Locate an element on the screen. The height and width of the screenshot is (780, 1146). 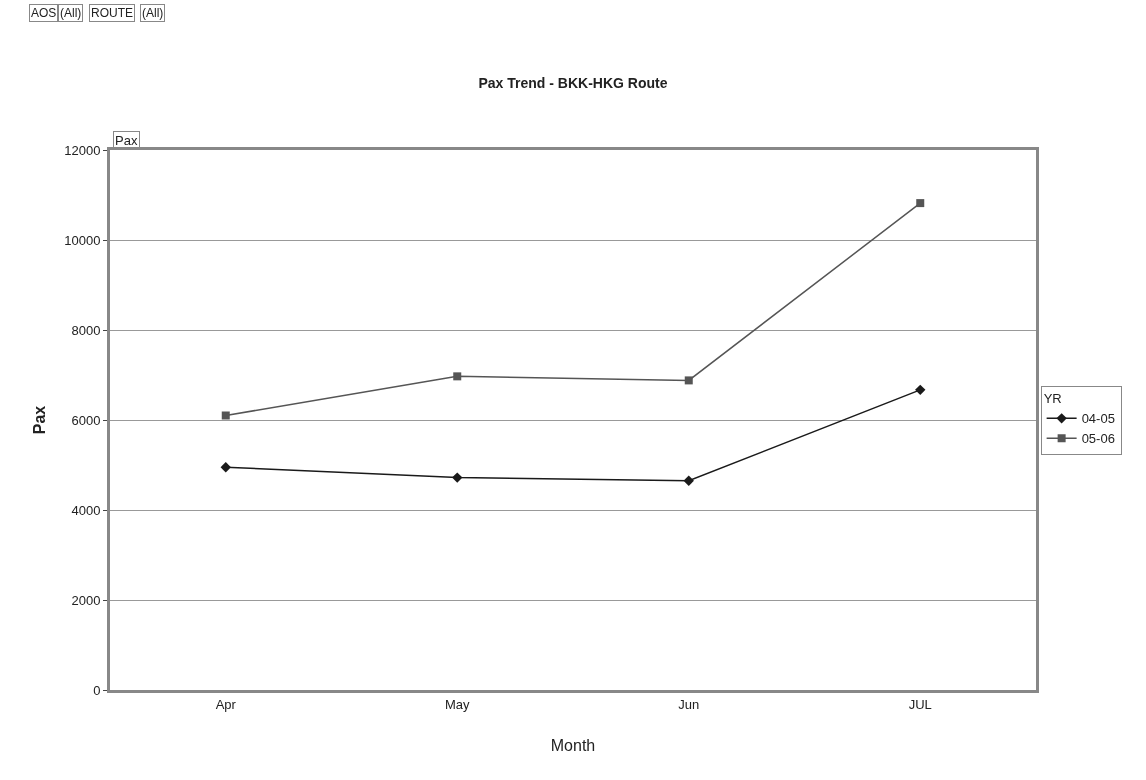
x-tick-label: Jun is located at coordinates (689, 704).